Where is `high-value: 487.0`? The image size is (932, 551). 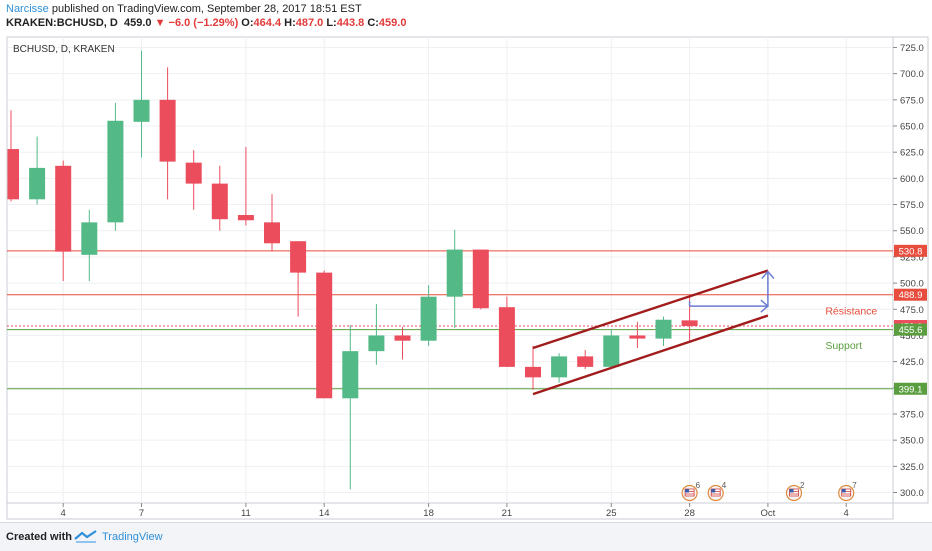
high-value: 487.0 is located at coordinates (309, 23).